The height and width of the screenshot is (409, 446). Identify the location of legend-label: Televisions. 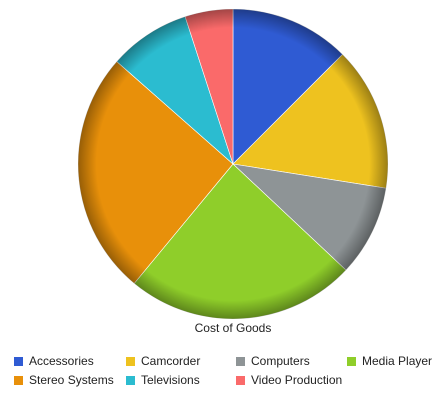
(170, 380).